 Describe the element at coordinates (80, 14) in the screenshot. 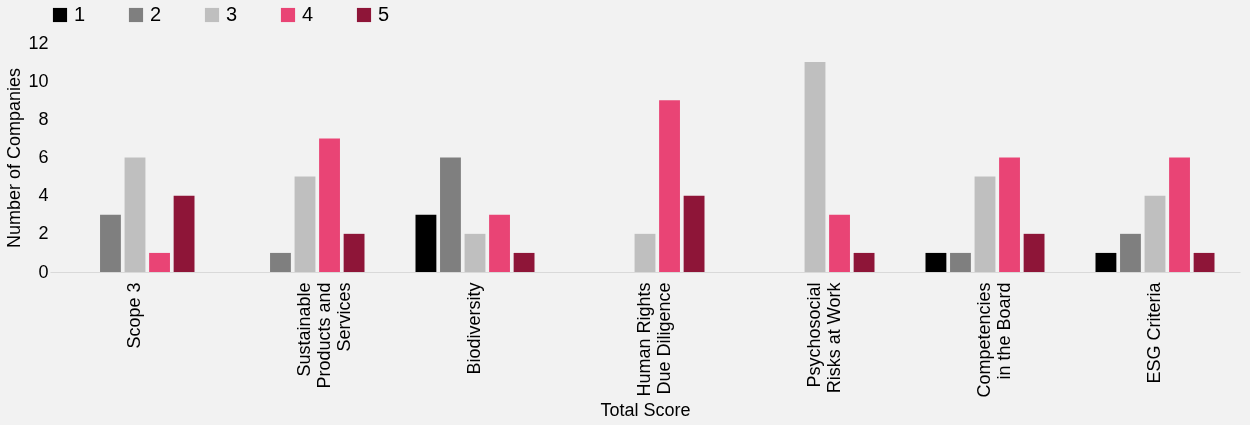

I see `legend-label: 1` at that location.